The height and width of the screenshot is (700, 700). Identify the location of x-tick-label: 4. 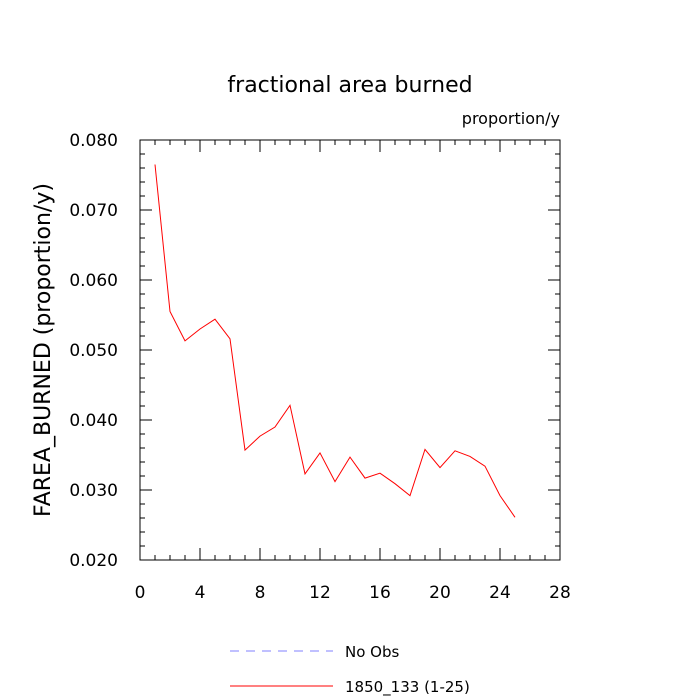
(200, 593).